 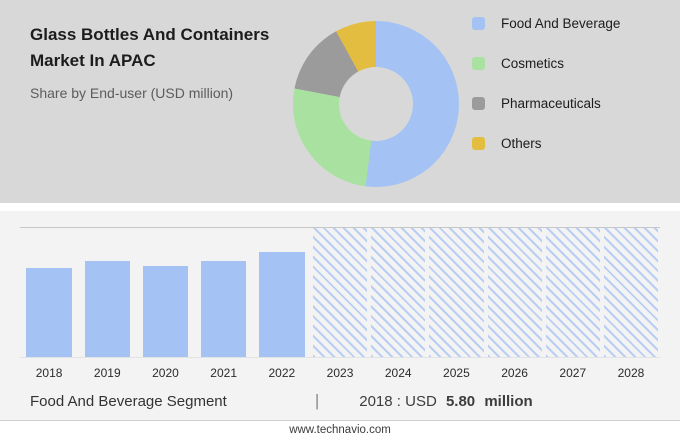 What do you see at coordinates (132, 93) in the screenshot?
I see `chart-subtitle: Share by End-user (USD million)` at bounding box center [132, 93].